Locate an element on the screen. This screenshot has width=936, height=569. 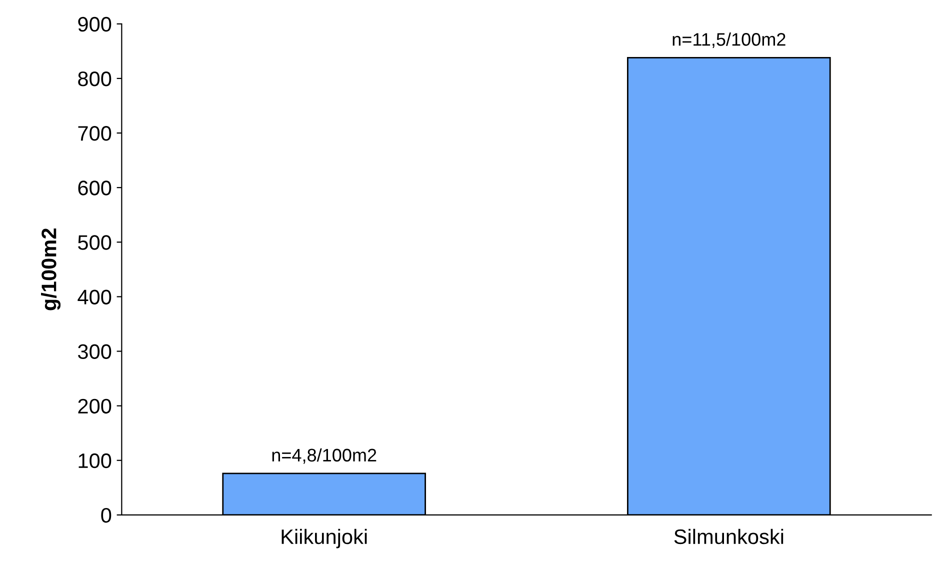
y-tick-label: 300 is located at coordinates (95, 352).